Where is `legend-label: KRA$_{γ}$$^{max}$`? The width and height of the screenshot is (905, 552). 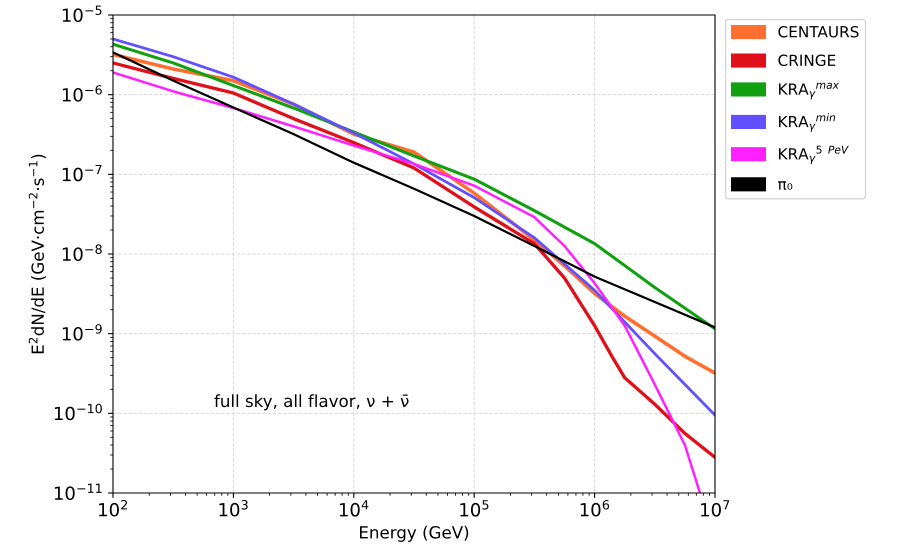
legend-label: KRA$_{γ}$$^{max}$ is located at coordinates (809, 91).